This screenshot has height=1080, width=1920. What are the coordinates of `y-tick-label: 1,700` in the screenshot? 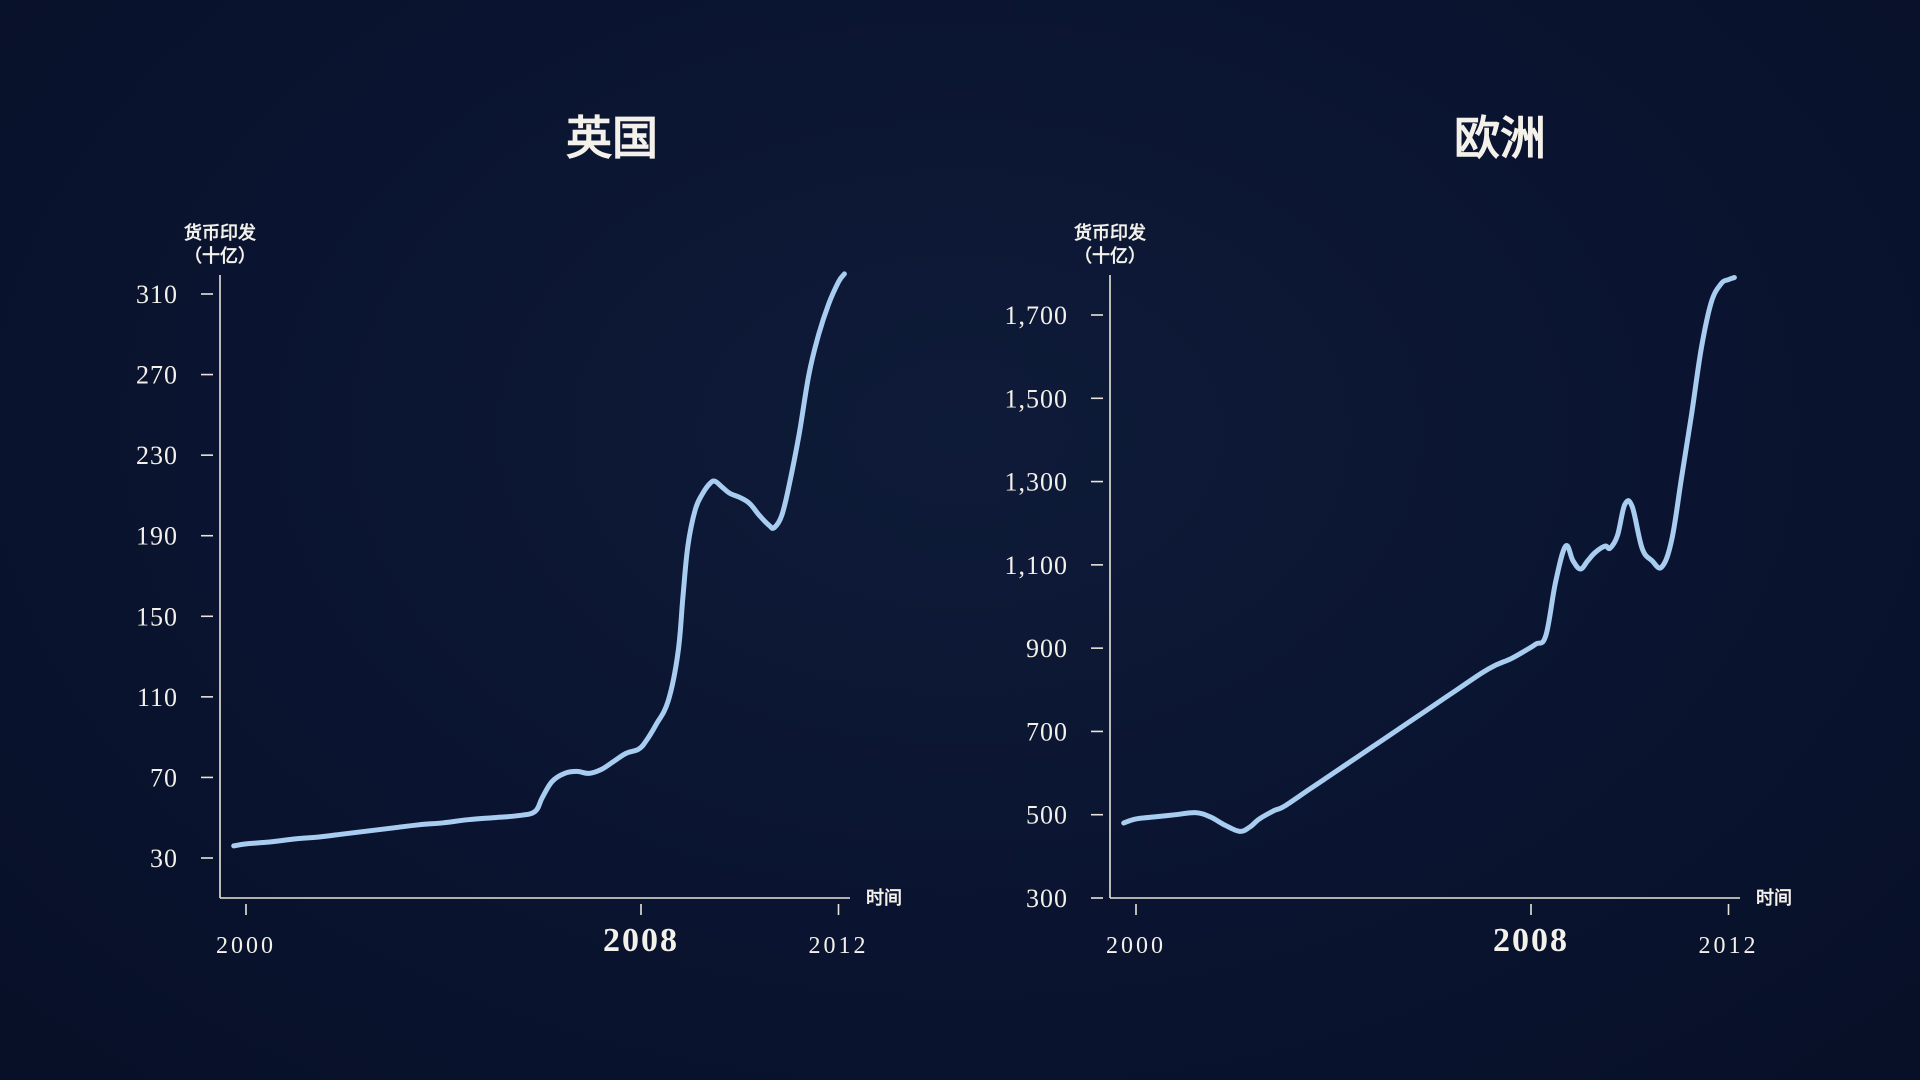 It's located at (1037, 315).